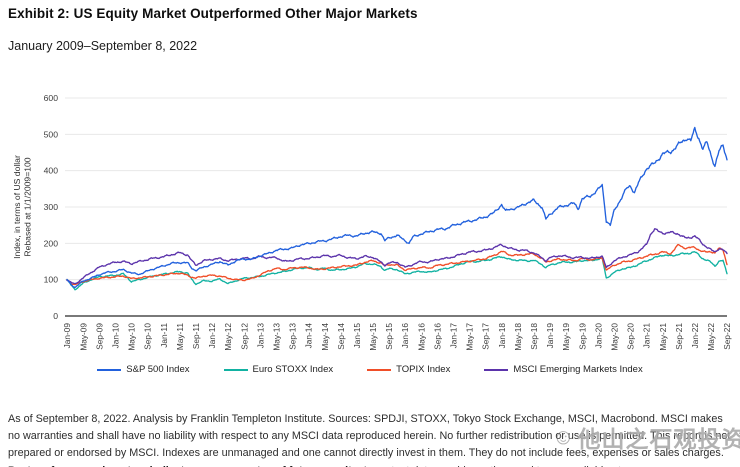  What do you see at coordinates (148, 336) in the screenshot?
I see `x-tick-label: Sep-10` at bounding box center [148, 336].